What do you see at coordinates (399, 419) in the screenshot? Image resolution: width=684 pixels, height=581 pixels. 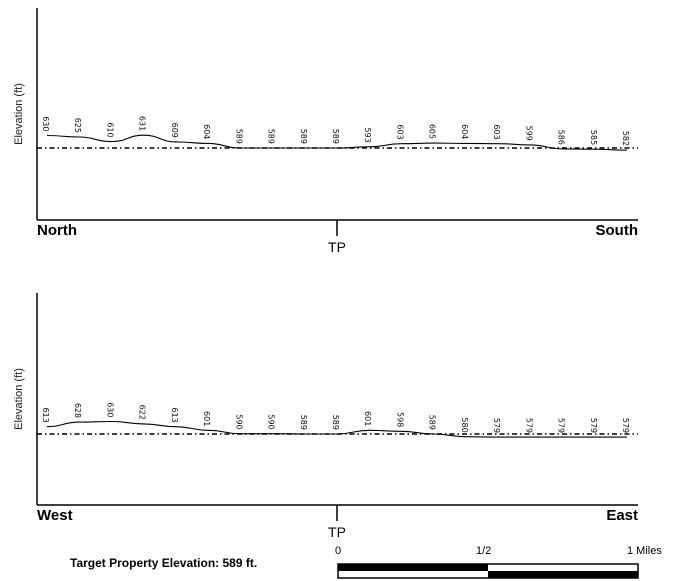 I see `elevation-value-label: 598` at bounding box center [399, 419].